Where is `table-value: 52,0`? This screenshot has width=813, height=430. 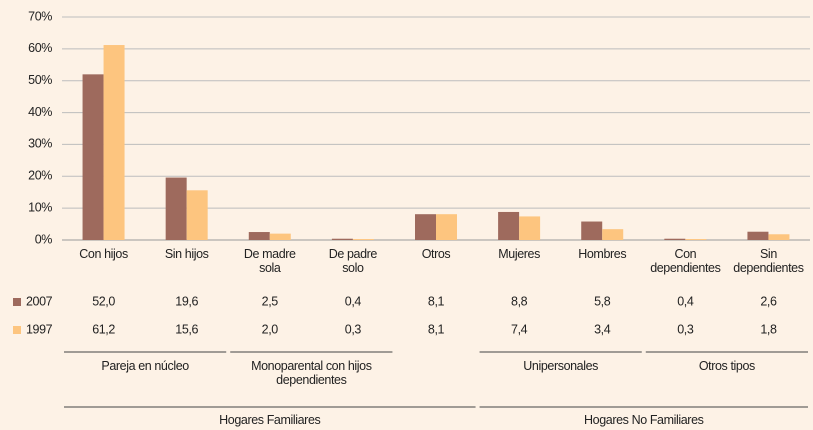
table-value: 52,0 is located at coordinates (103, 301).